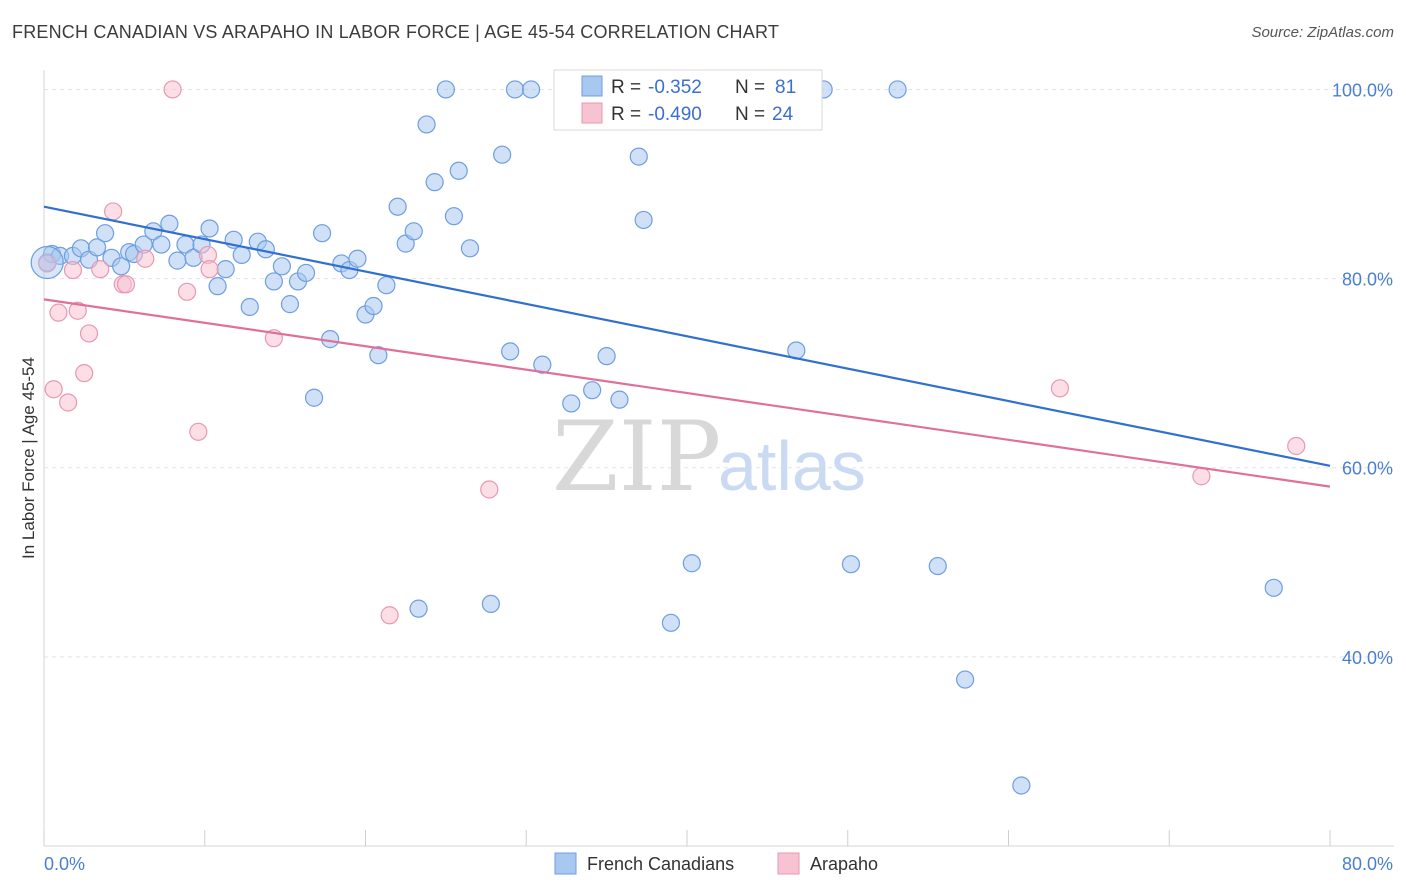 Image resolution: width=1406 pixels, height=892 pixels. I want to click on legend-n-label-2: N =, so click(750, 114).